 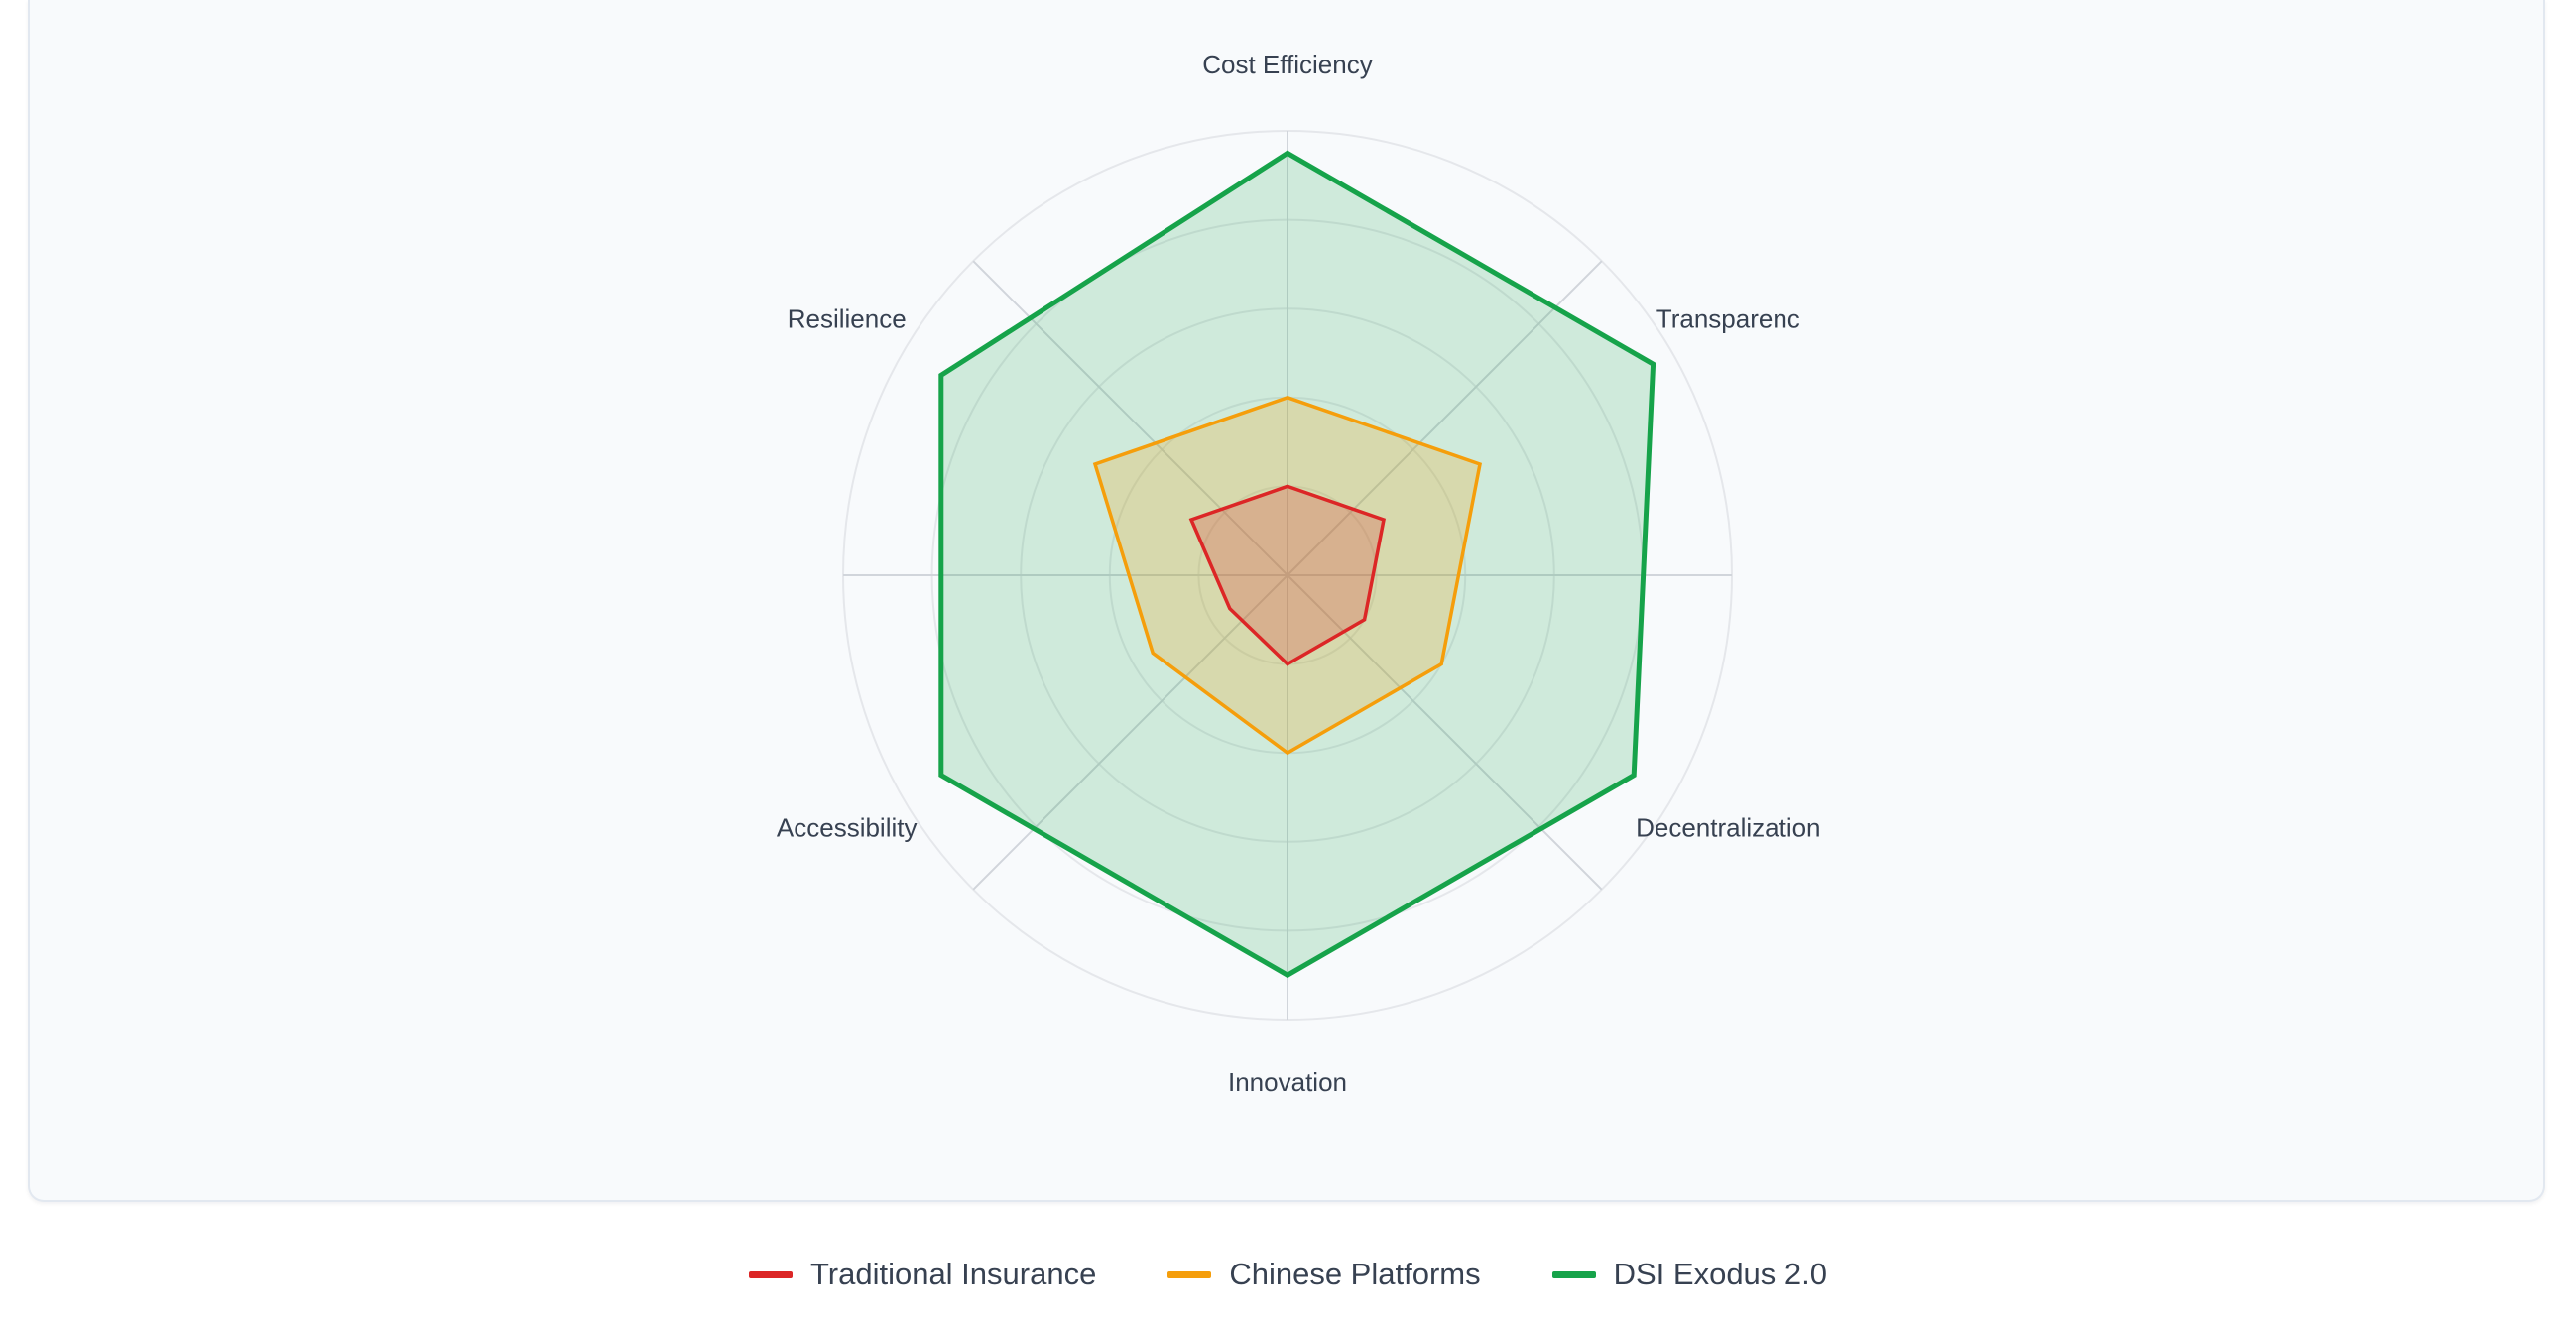 I want to click on axis-label-decentralization: Decentralization, so click(x=1728, y=827).